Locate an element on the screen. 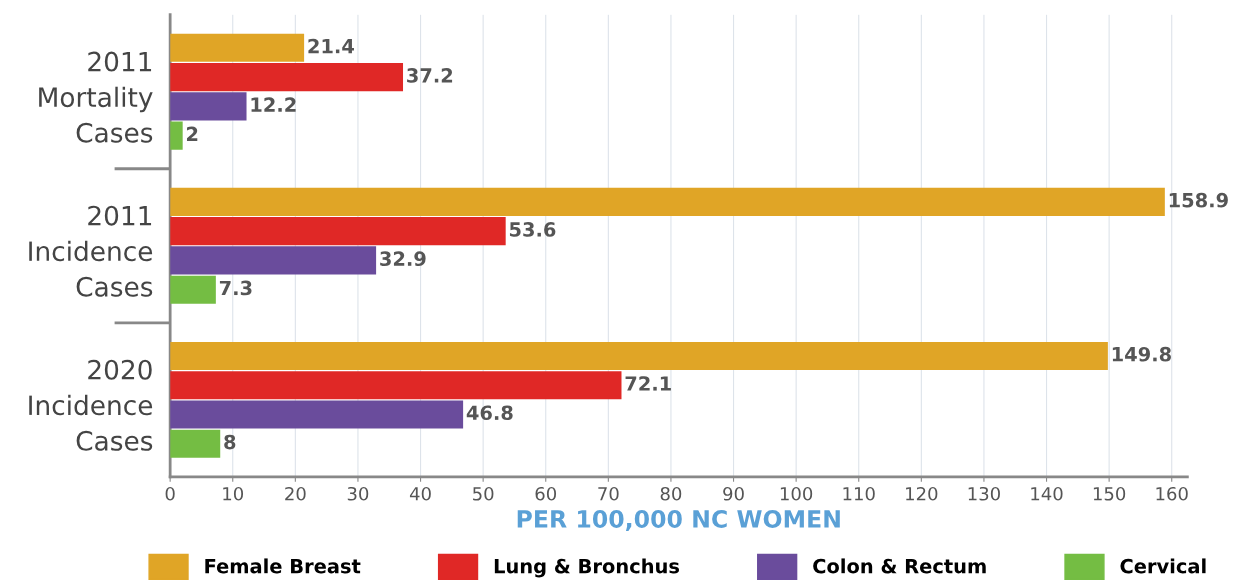 Image resolution: width=1233 pixels, height=588 pixels. data-label: 7.3 is located at coordinates (235, 288).